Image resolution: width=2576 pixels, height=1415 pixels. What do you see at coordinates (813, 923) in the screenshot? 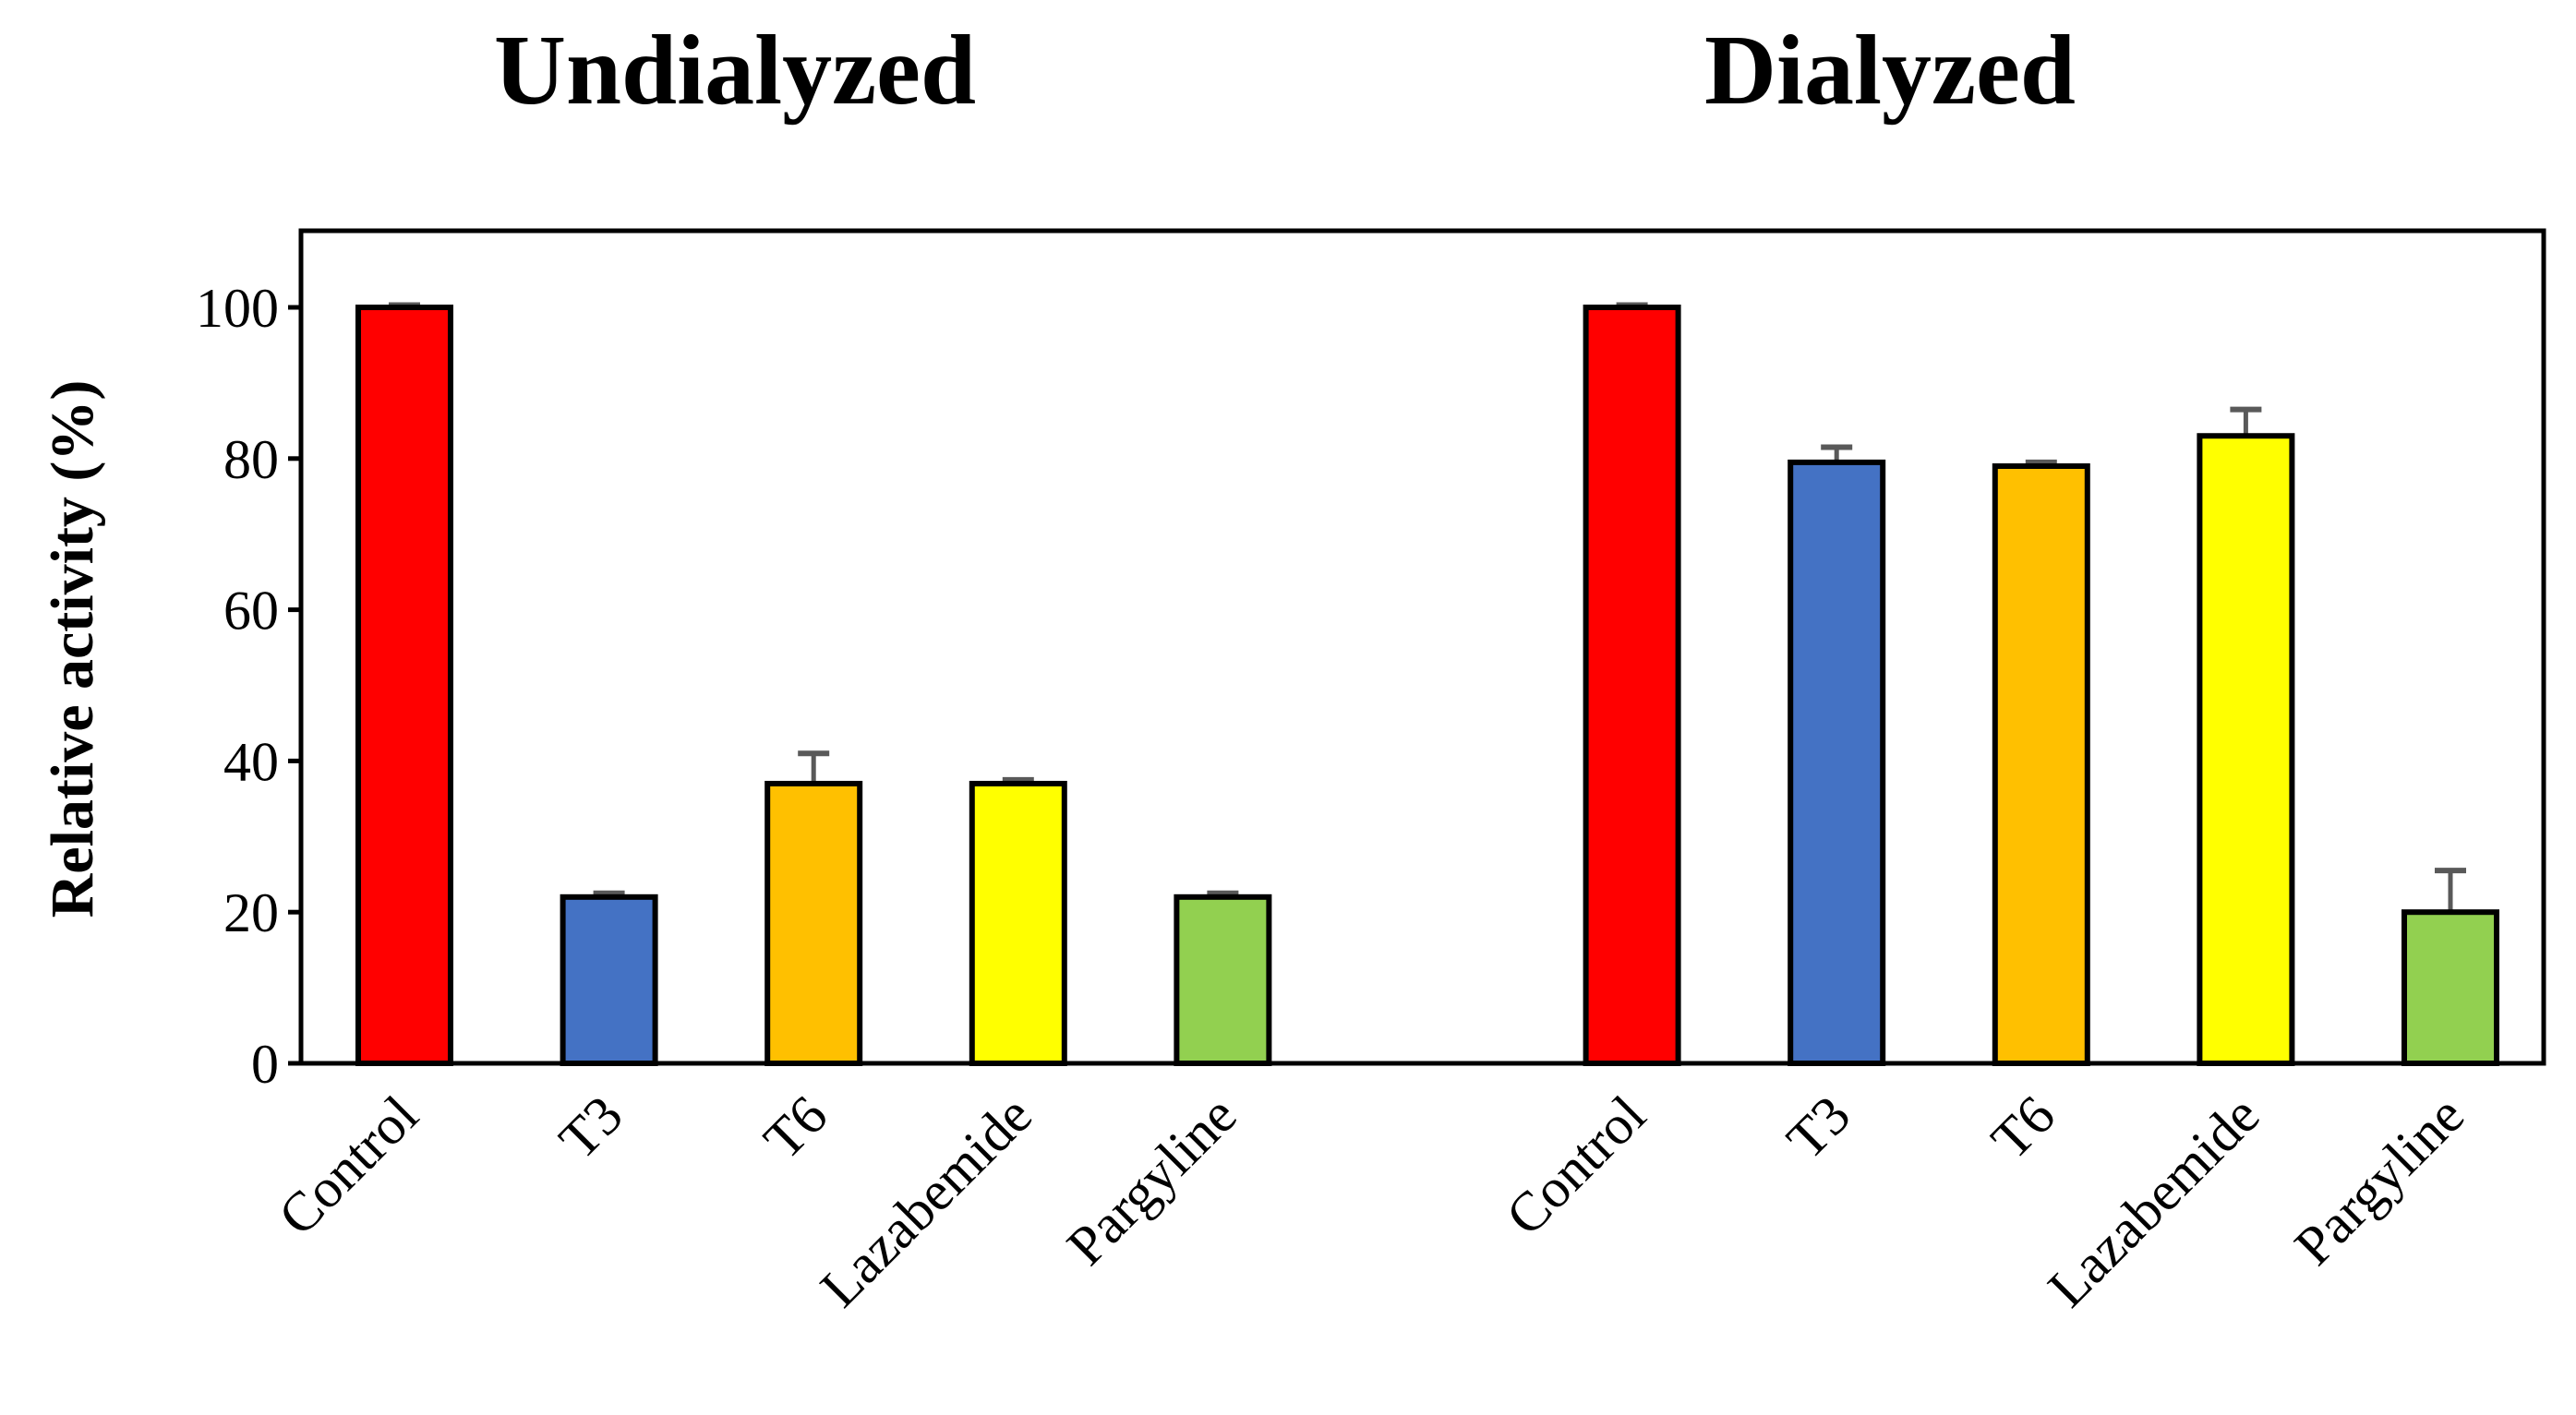
I see `bar-undialyzed-t6` at bounding box center [813, 923].